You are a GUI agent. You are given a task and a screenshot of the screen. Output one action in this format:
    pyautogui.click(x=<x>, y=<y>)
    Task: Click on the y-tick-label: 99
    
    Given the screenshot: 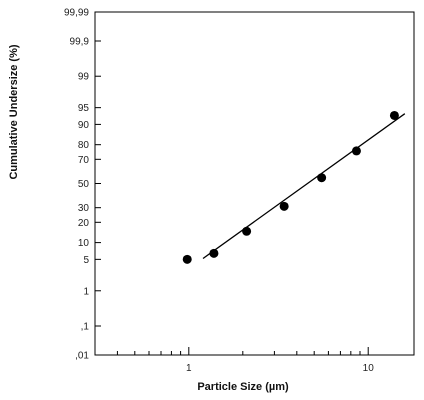 What is the action you would take?
    pyautogui.click(x=84, y=77)
    